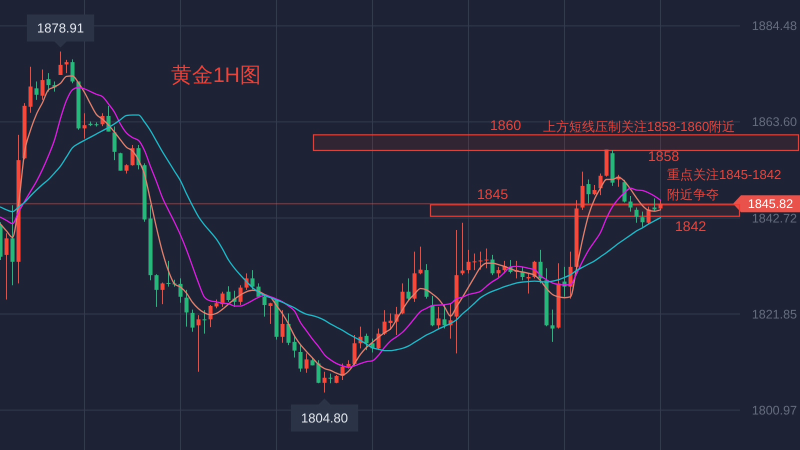 This screenshot has height=450, width=800. Describe the element at coordinates (506, 125) in the screenshot. I see `annotation: 1860` at that location.